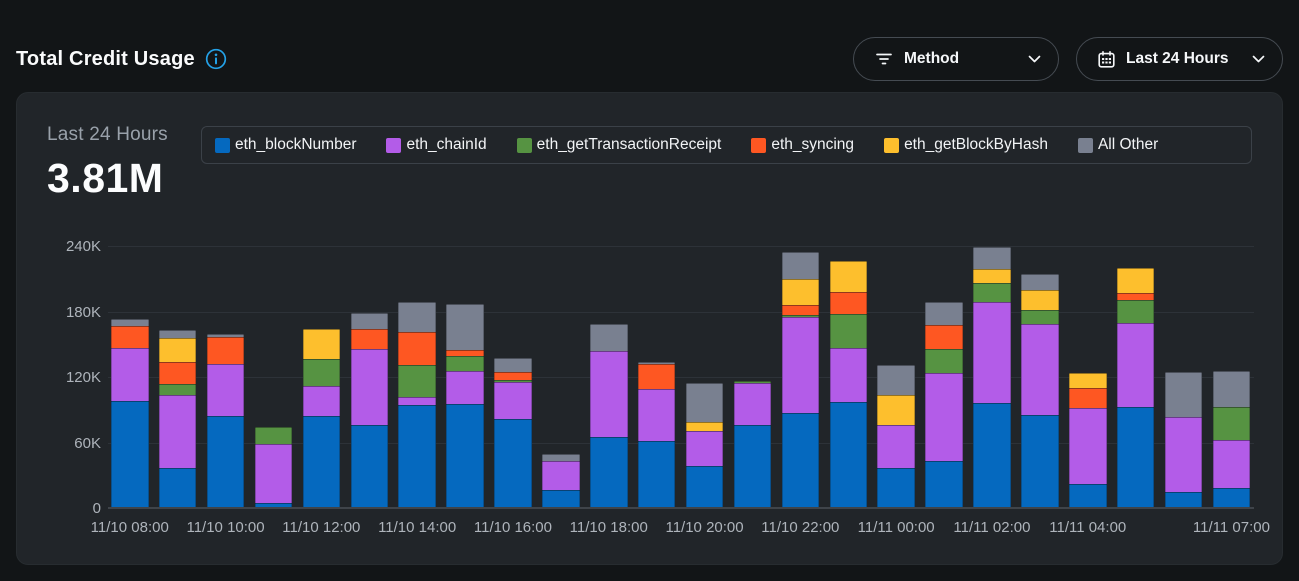 This screenshot has width=1299, height=581. What do you see at coordinates (216, 59) in the screenshot?
I see `info-icon` at bounding box center [216, 59].